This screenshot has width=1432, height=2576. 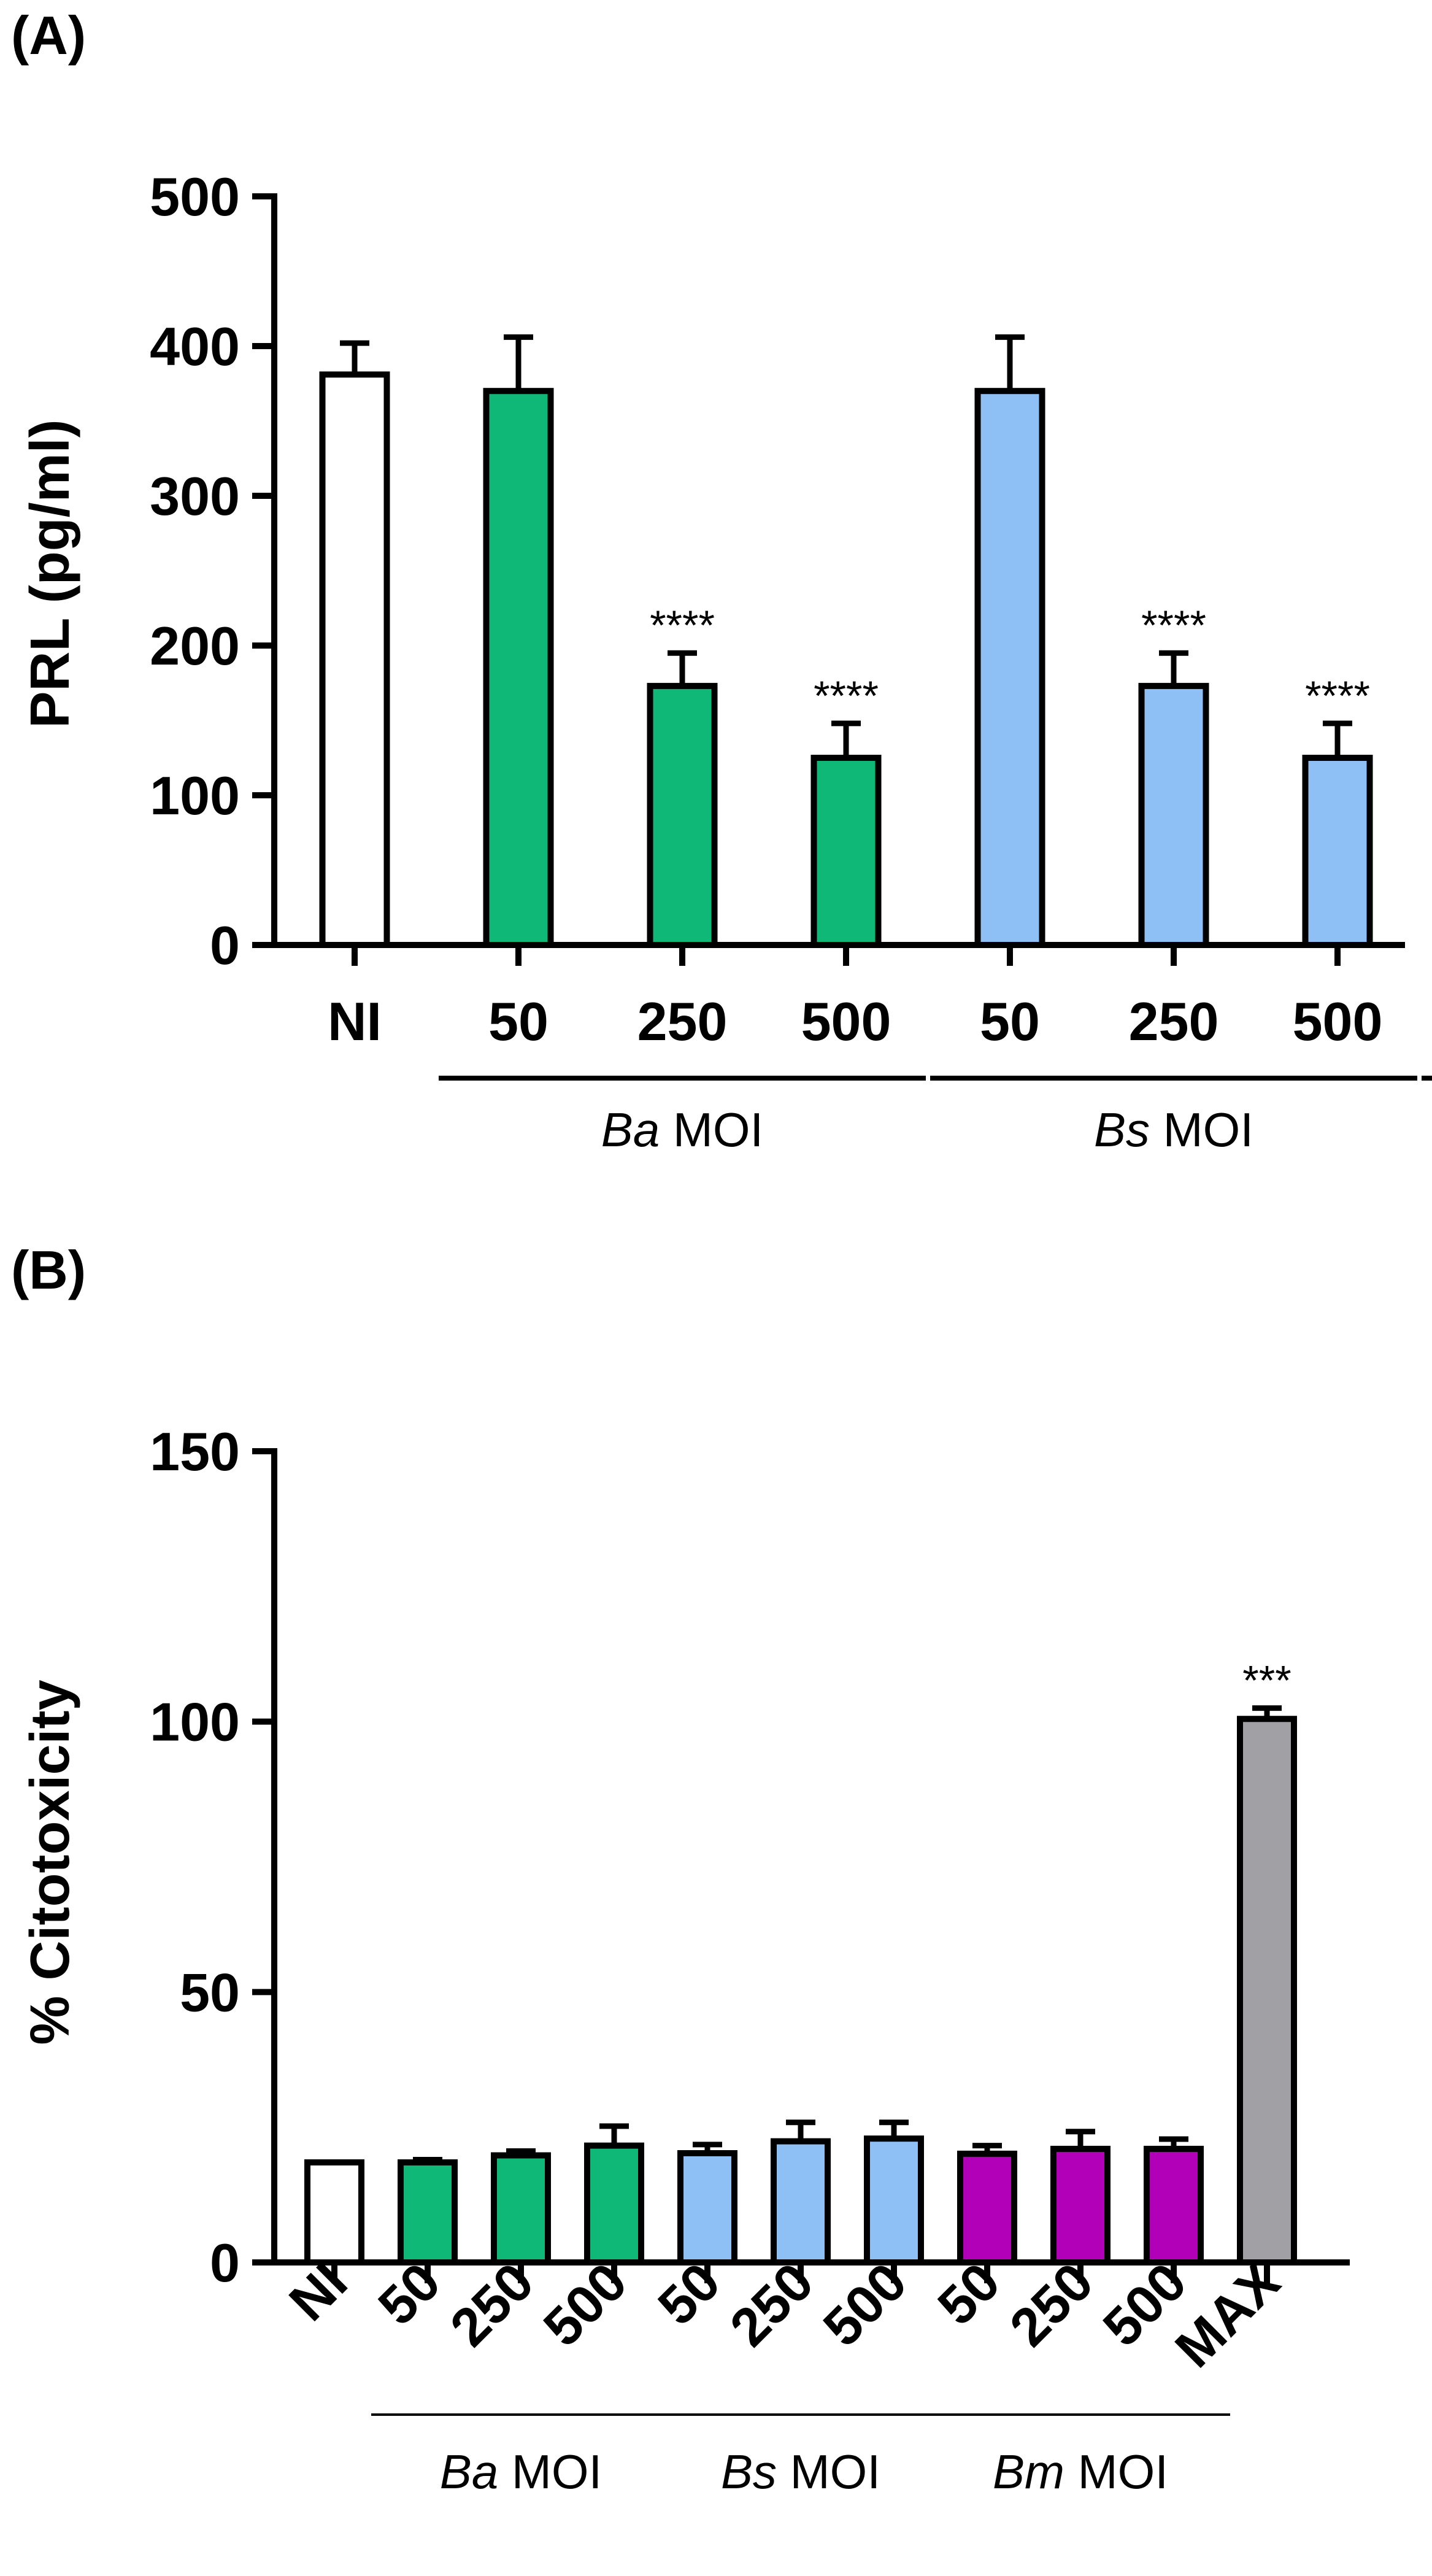 I want to click on panel-a-y-tick-label: 400, so click(x=195, y=346).